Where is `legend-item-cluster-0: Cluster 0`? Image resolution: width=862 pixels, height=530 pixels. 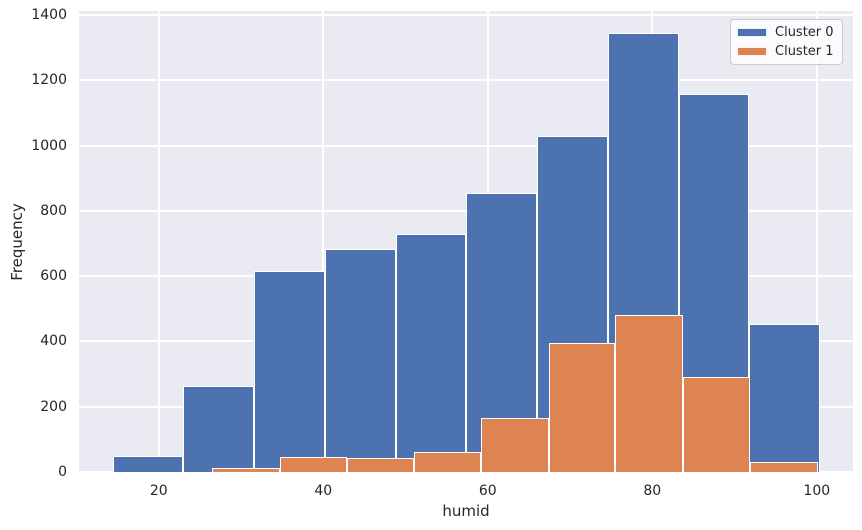 legend-item-cluster-0: Cluster 0 is located at coordinates (786, 32).